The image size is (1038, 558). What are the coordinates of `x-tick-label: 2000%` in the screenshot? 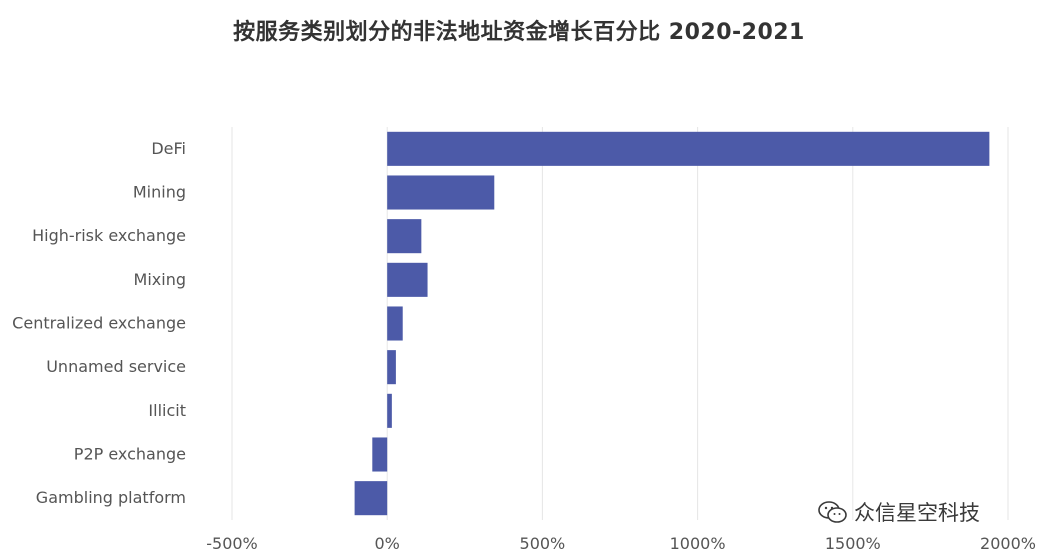 It's located at (1008, 543).